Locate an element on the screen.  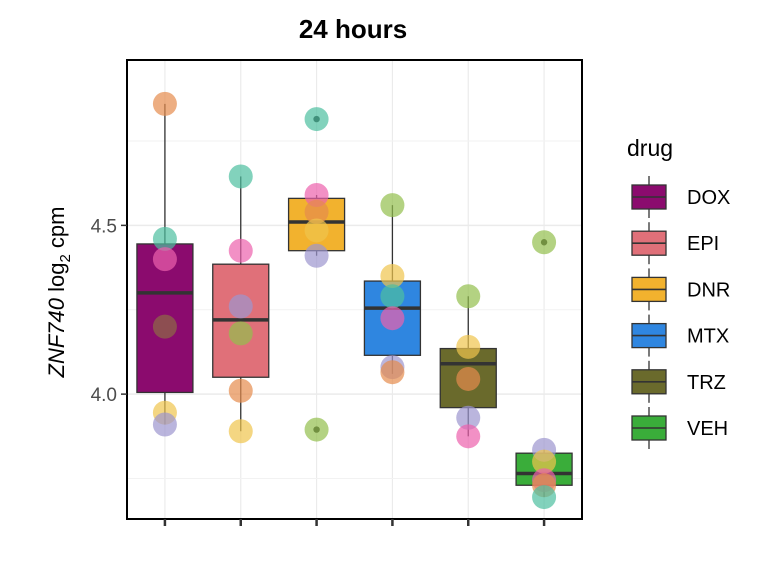
chart-title: 24 hours is located at coordinates (353, 29).